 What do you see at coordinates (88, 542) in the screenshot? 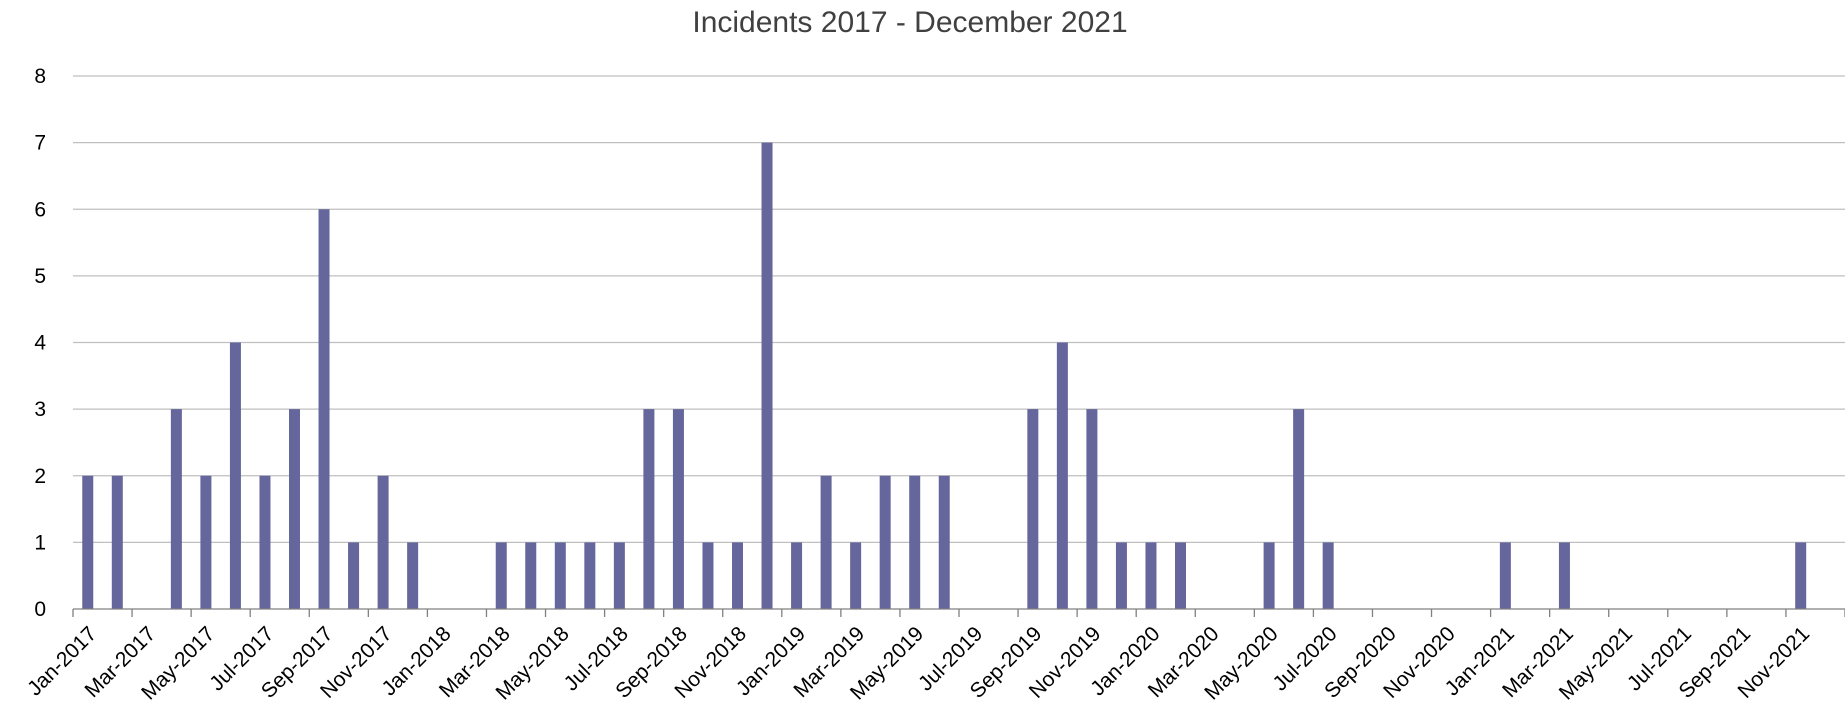
I see `bar-jan-2017` at bounding box center [88, 542].